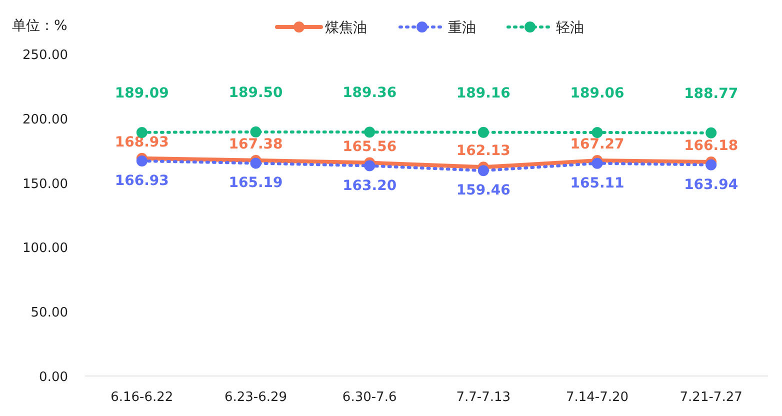 The width and height of the screenshot is (782, 416). Describe the element at coordinates (597, 397) in the screenshot. I see `x-tick-label: 7.14-7.20` at that location.